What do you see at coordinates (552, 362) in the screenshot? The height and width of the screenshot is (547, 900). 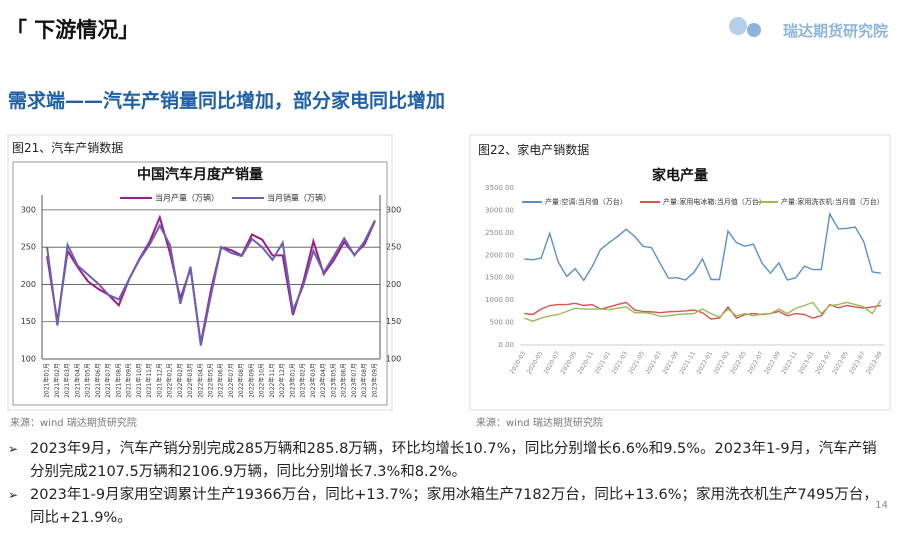 I see `x-tick-label: 2020-07` at bounding box center [552, 362].